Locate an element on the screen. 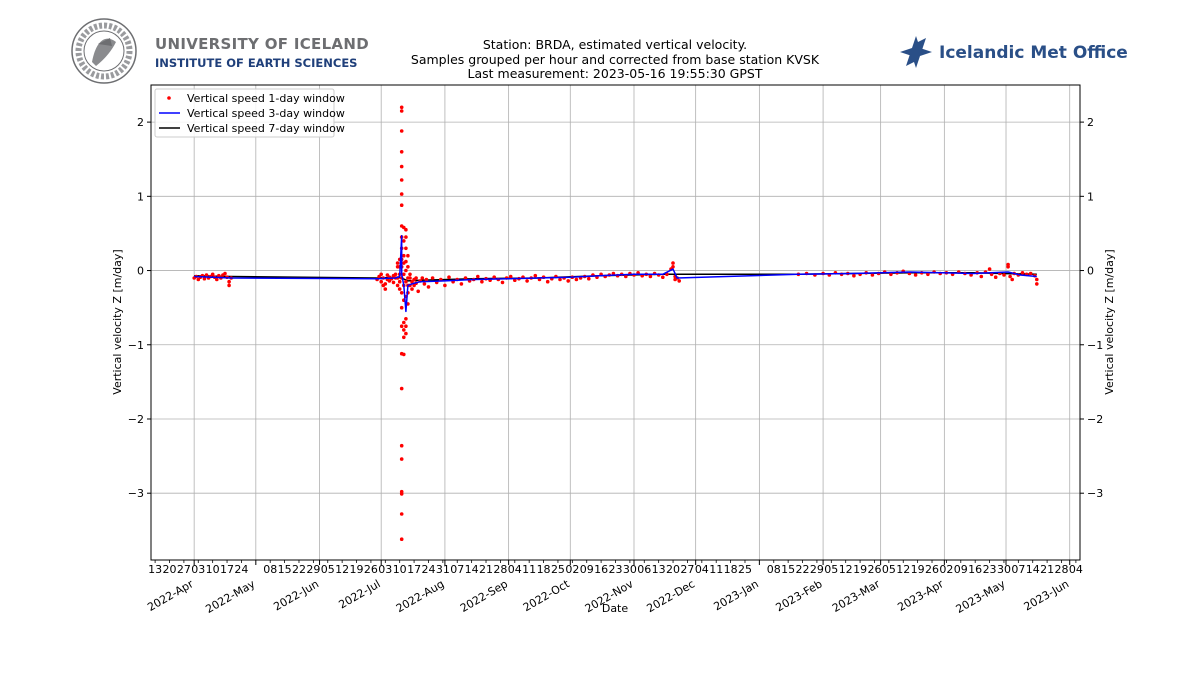  x-day-label: 26 is located at coordinates (932, 569).